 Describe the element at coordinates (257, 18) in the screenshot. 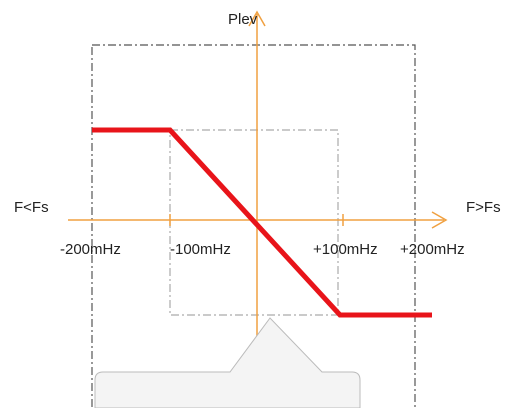

I see `y-arrow` at that location.